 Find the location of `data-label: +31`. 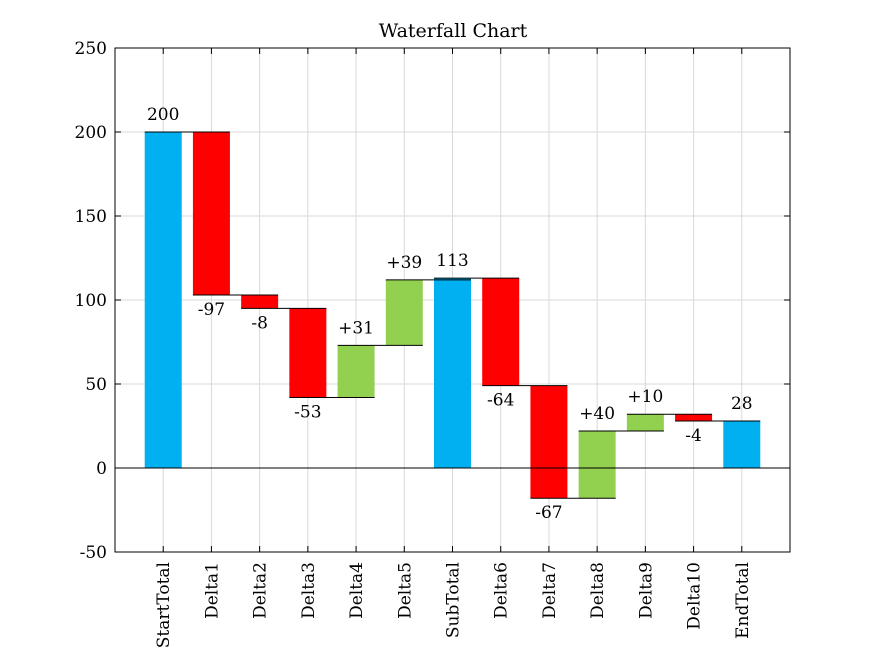

data-label: +31 is located at coordinates (356, 328).